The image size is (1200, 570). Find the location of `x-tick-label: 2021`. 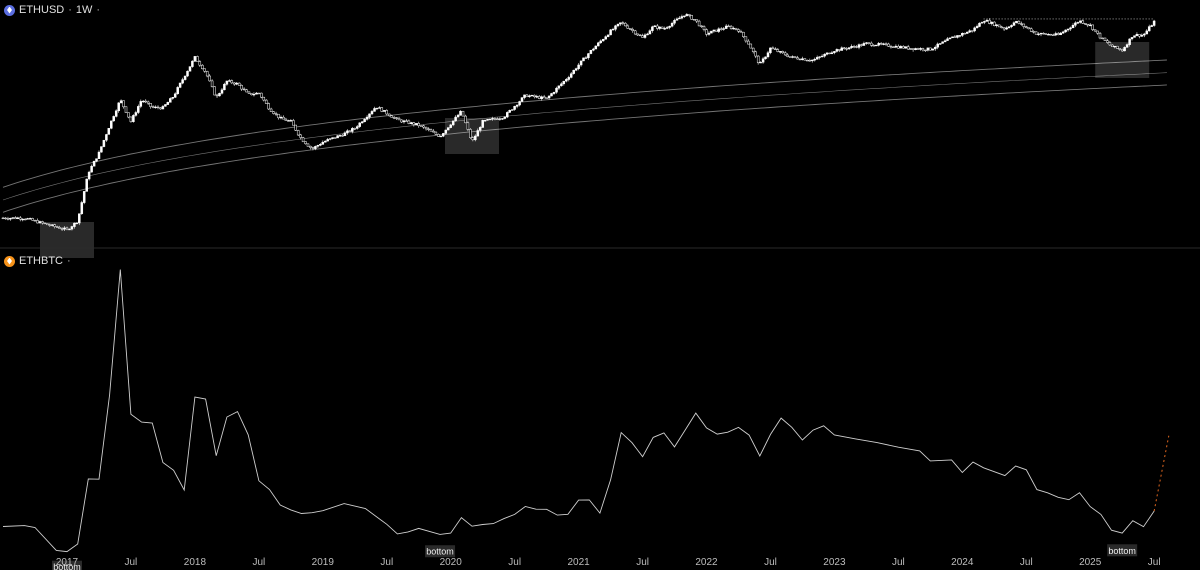

x-tick-label: 2021 is located at coordinates (578, 562).